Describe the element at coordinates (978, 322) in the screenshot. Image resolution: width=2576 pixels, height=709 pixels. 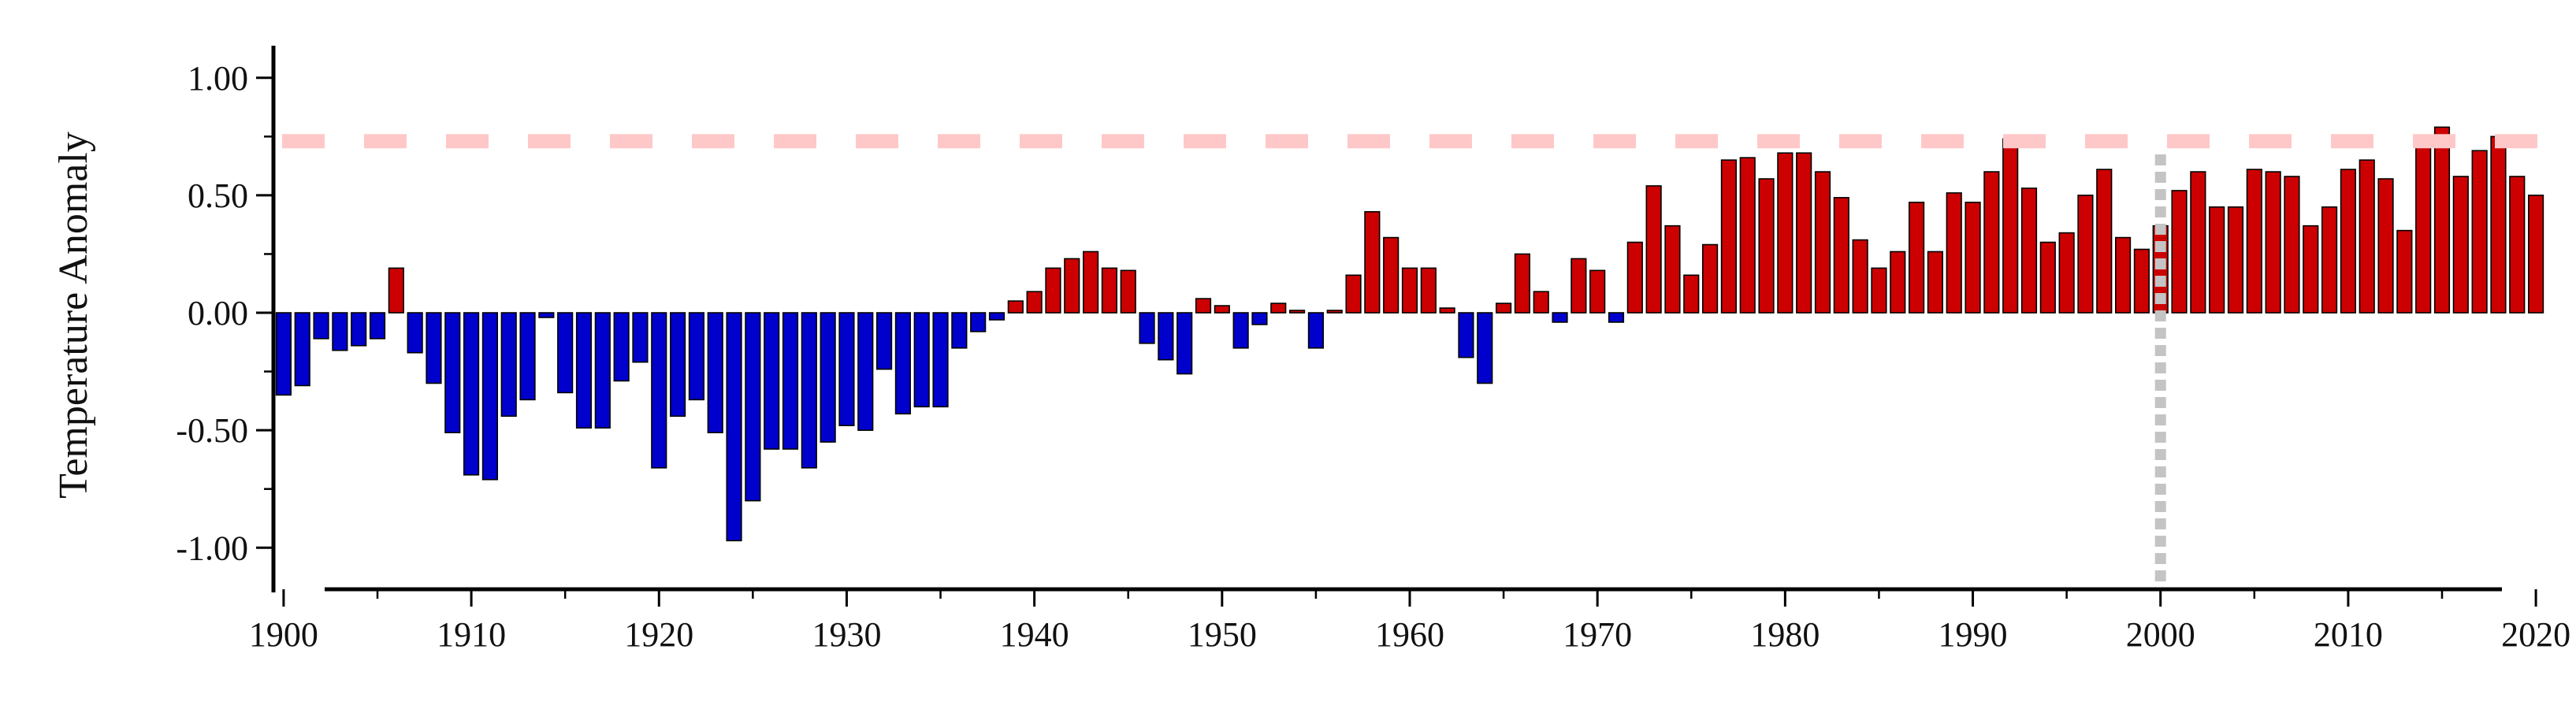
I see `bar-1937` at that location.